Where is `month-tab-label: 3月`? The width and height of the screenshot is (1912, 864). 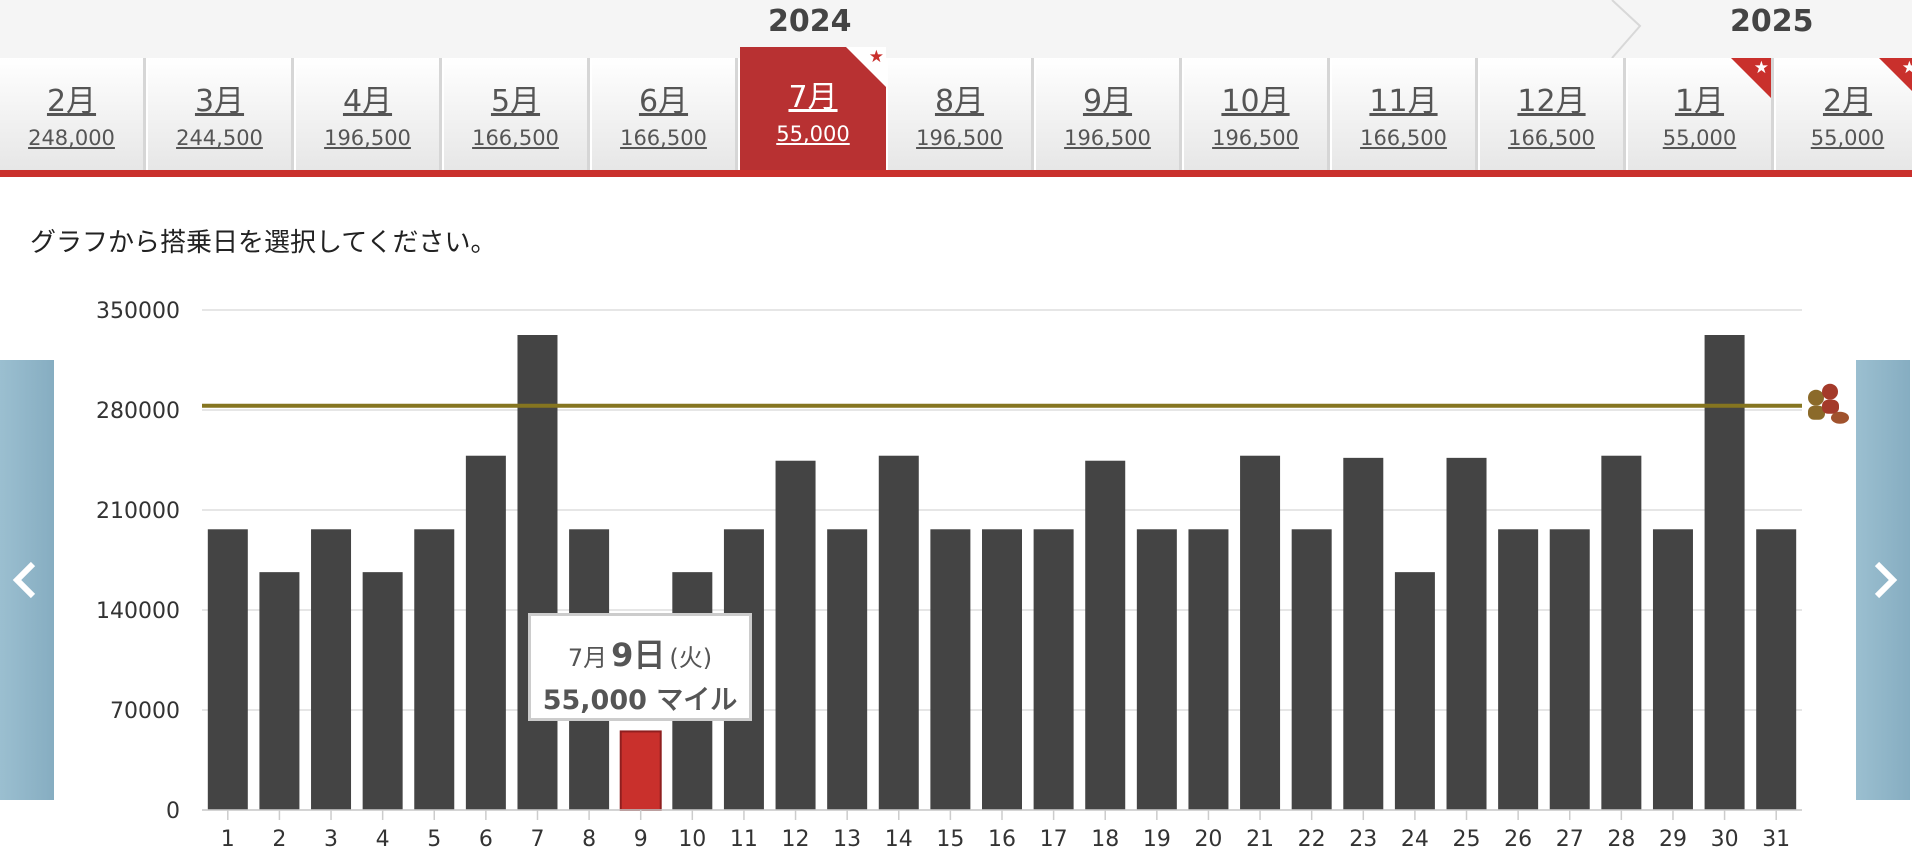
month-tab-label: 3月 is located at coordinates (219, 101).